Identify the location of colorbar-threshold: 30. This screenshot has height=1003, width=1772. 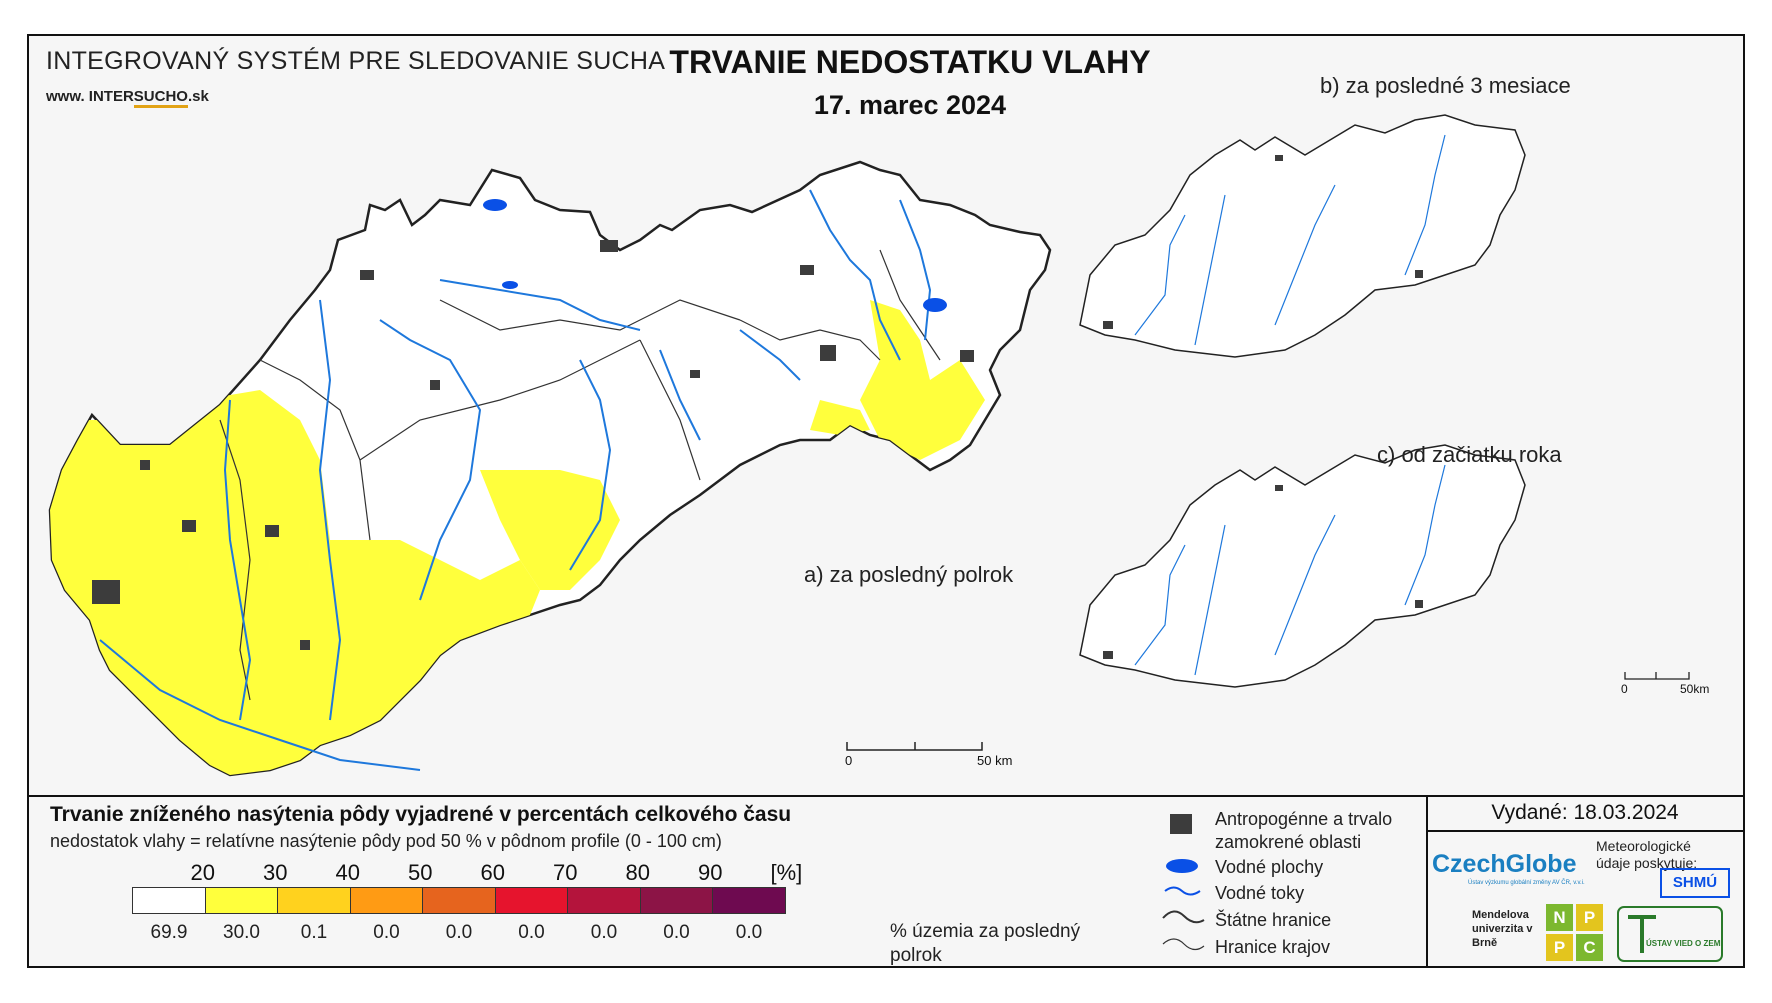
(275, 872).